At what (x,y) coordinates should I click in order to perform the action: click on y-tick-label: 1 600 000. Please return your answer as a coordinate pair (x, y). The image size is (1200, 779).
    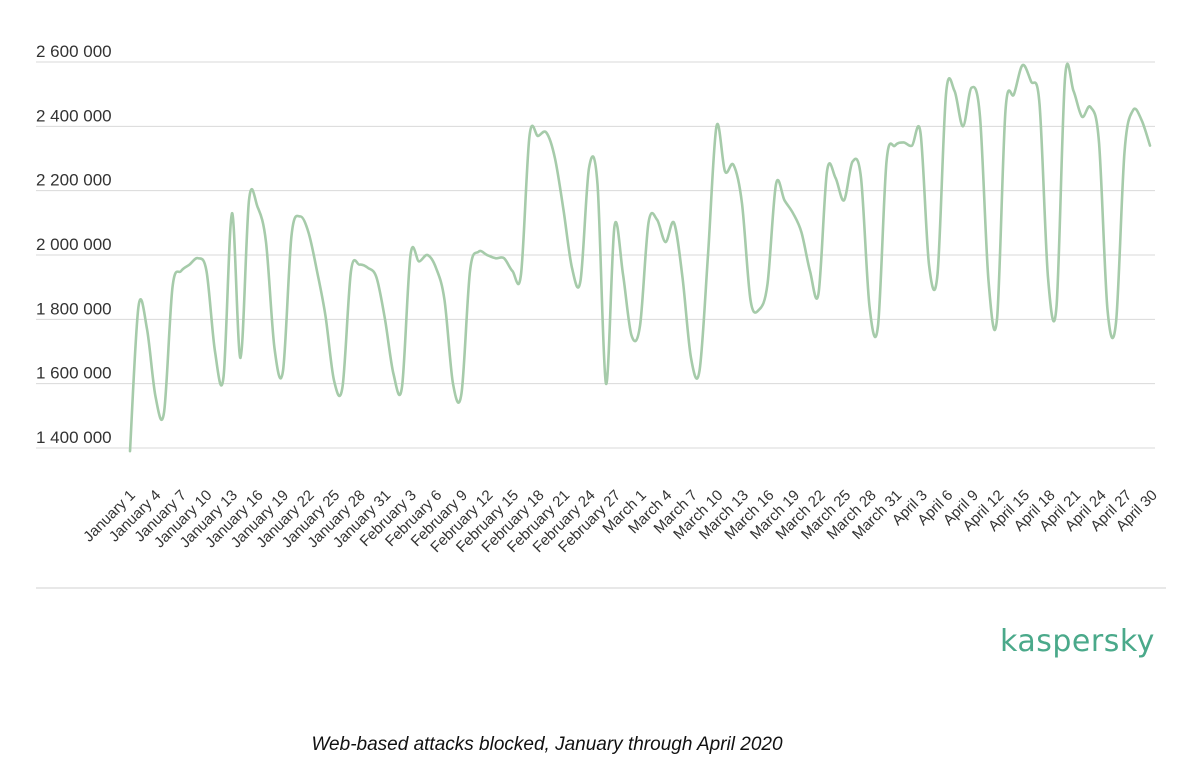
    Looking at the image, I should click on (74, 373).